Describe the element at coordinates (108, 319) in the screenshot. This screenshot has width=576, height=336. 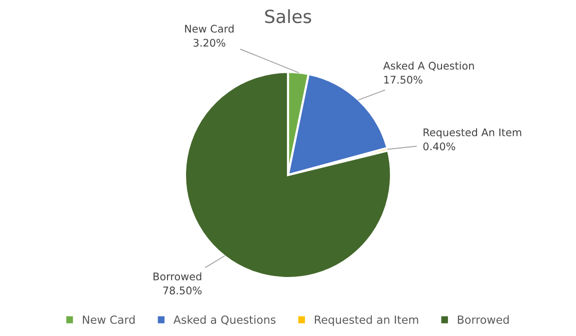
I see `legend-label: New Card` at that location.